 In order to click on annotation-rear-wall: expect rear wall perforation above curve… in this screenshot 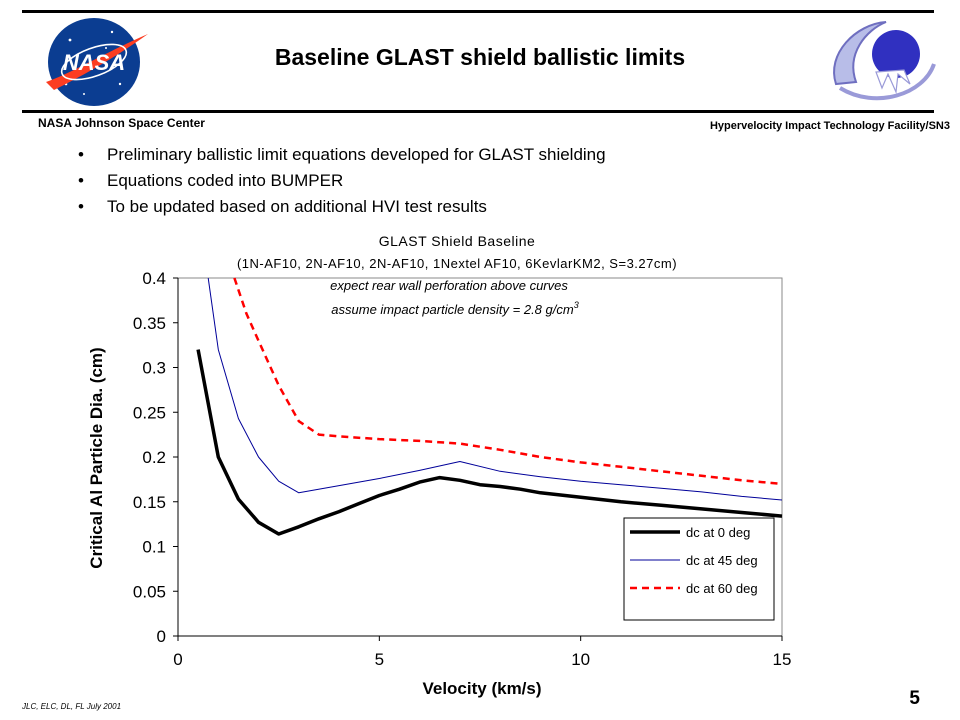, I will do `click(449, 285)`.